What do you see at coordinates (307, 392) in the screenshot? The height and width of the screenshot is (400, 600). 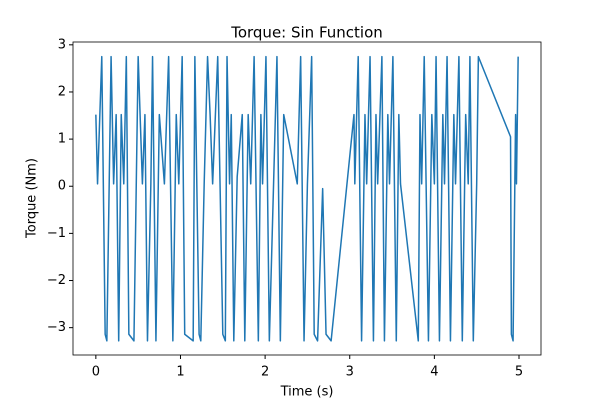 I see `x-axis-label: Time (s)` at bounding box center [307, 392].